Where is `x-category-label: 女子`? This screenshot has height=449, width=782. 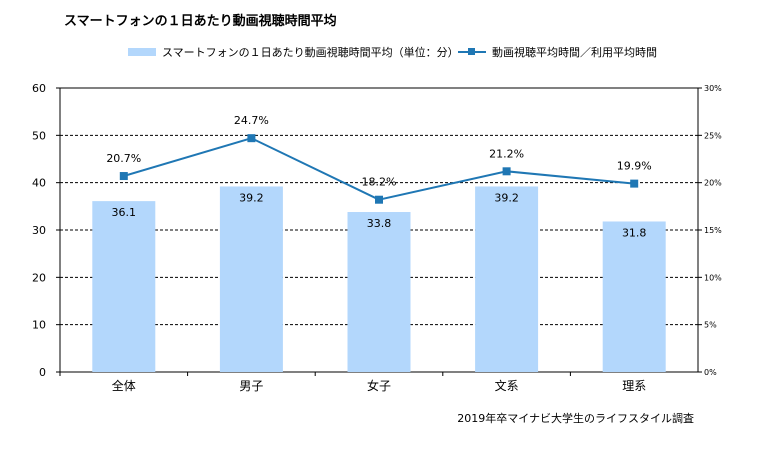 x-category-label: 女子 is located at coordinates (379, 385).